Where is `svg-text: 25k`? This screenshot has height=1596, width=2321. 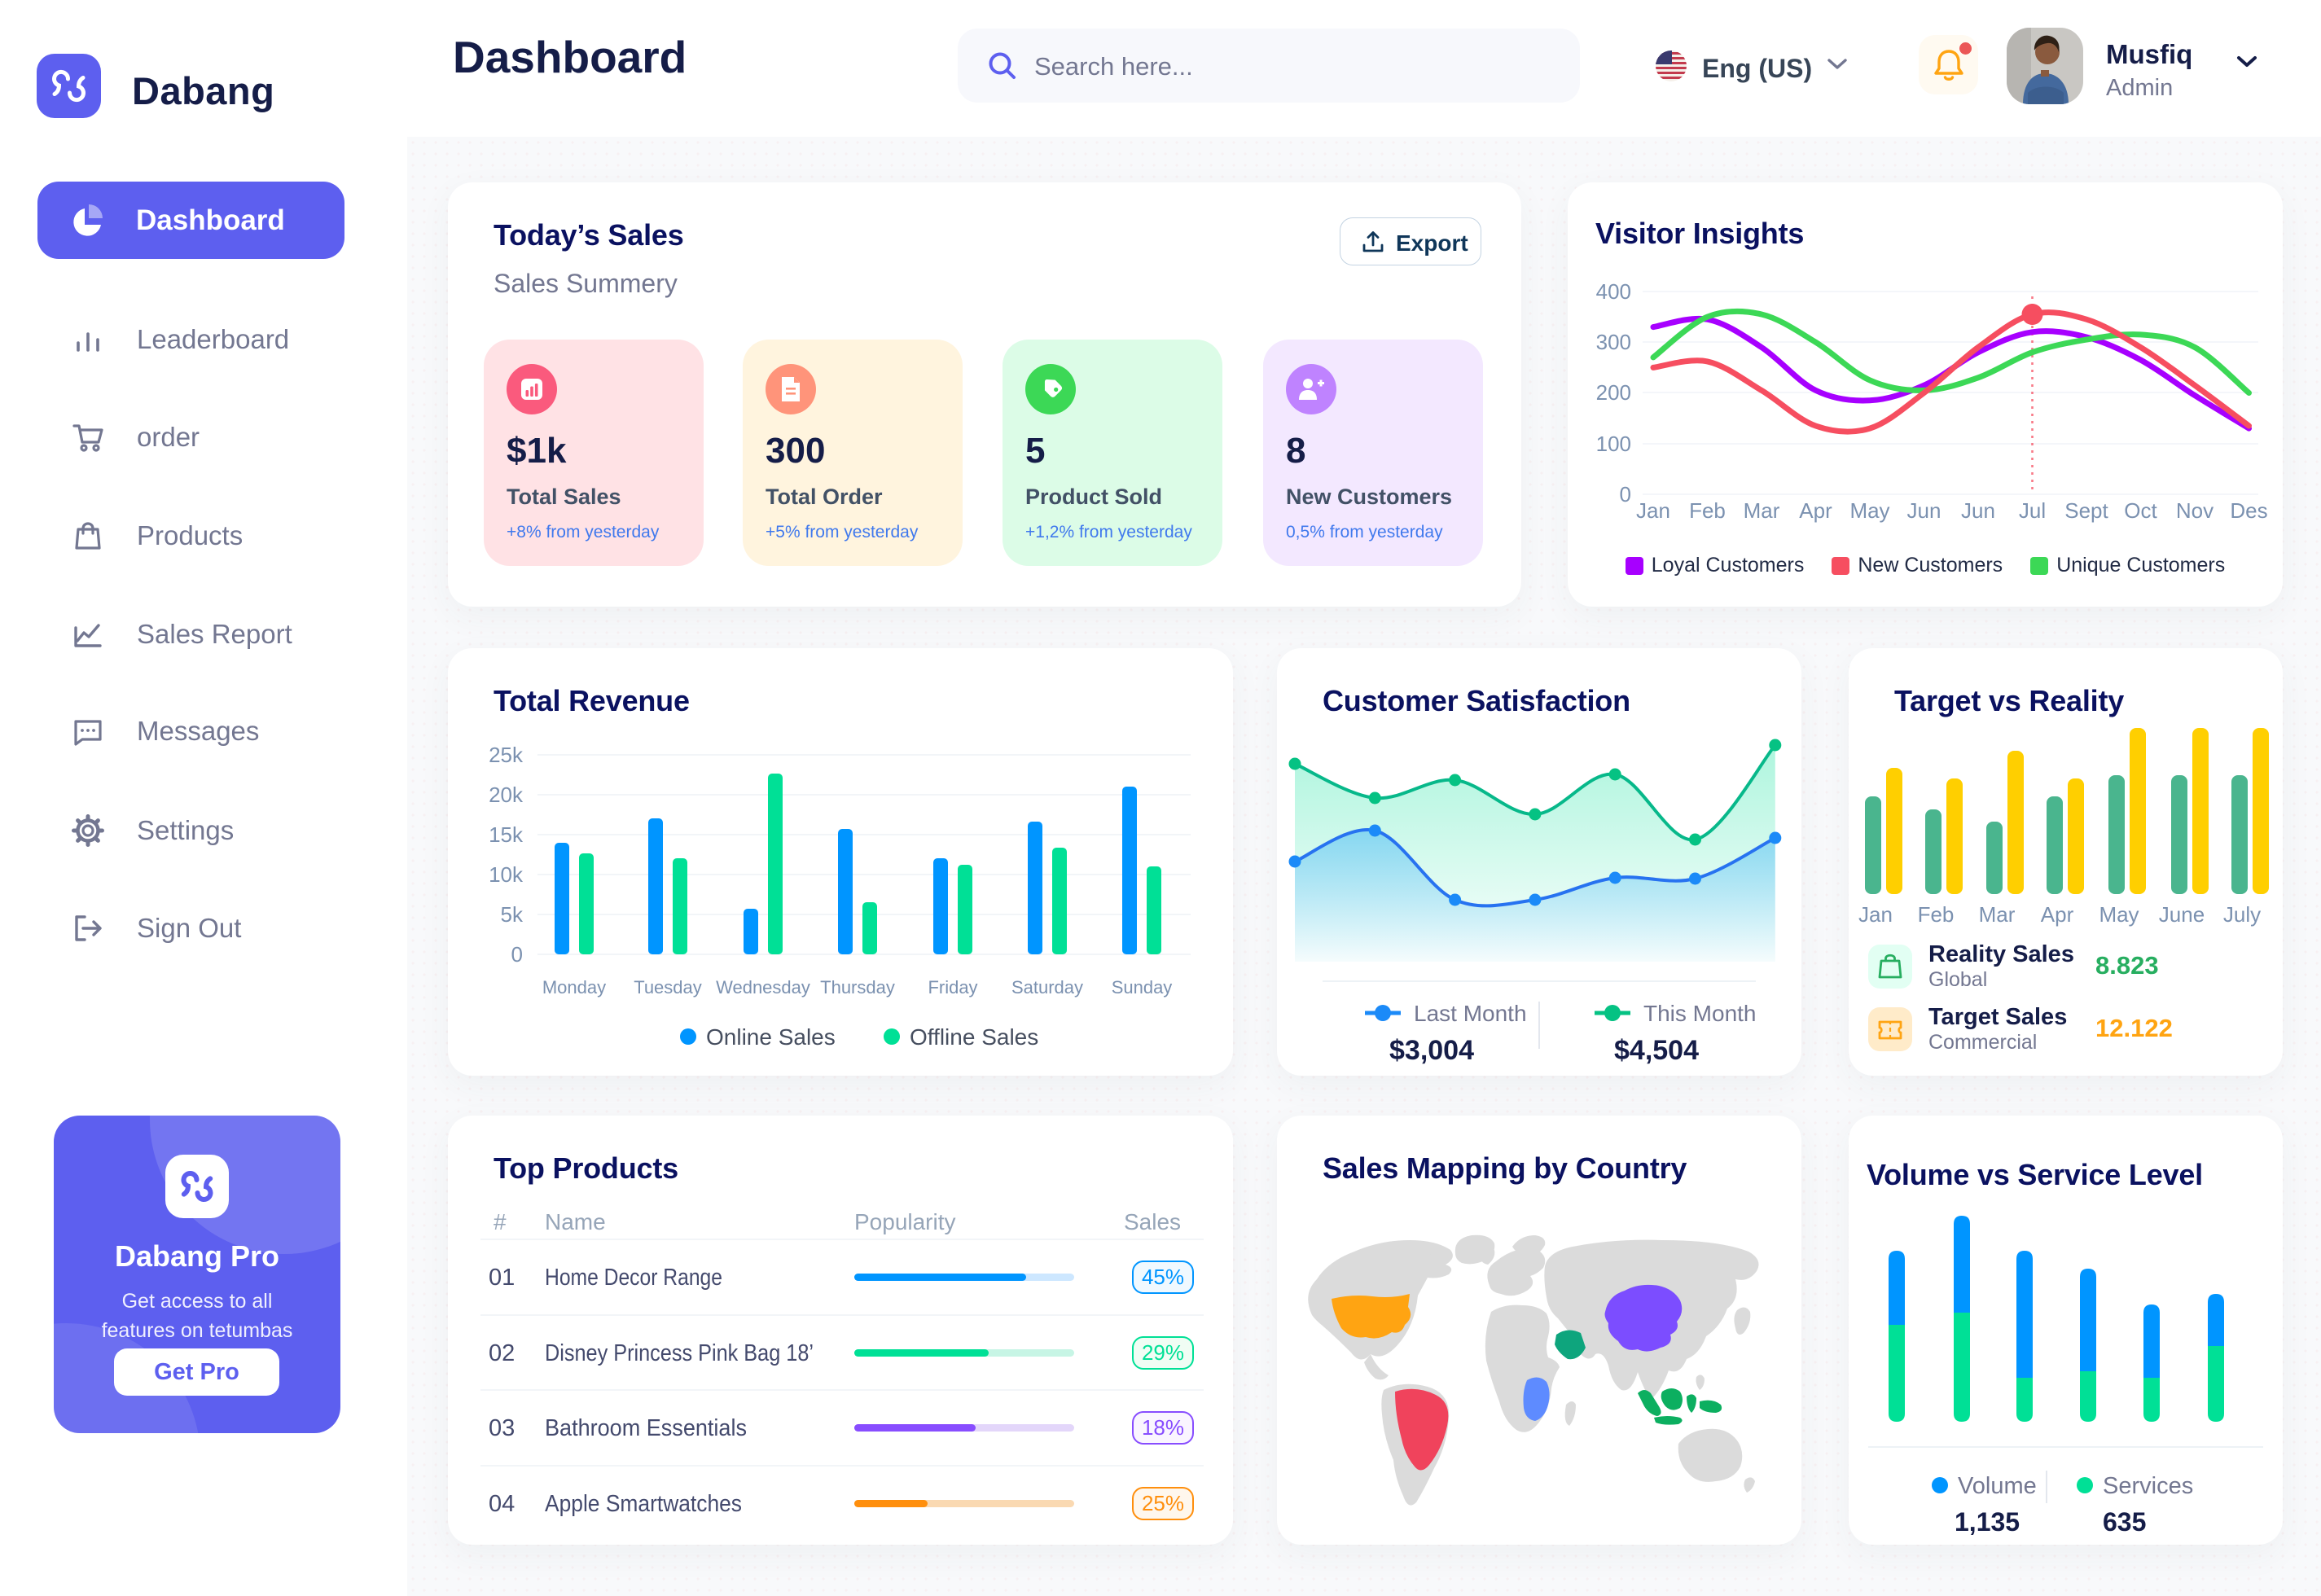 svg-text: 25k is located at coordinates (506, 755).